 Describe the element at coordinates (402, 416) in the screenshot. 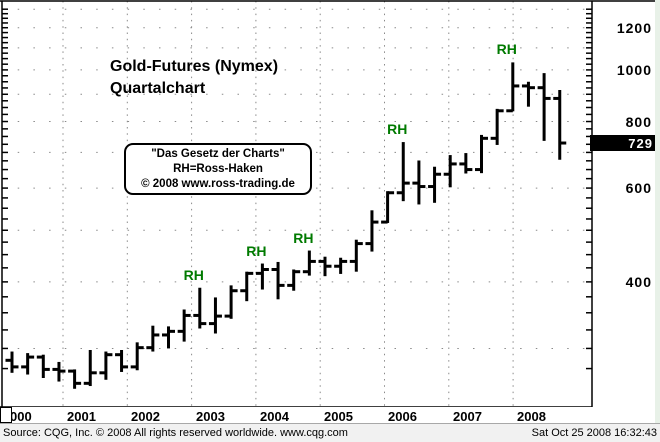

I see `x-axis-year-label: 2006` at that location.